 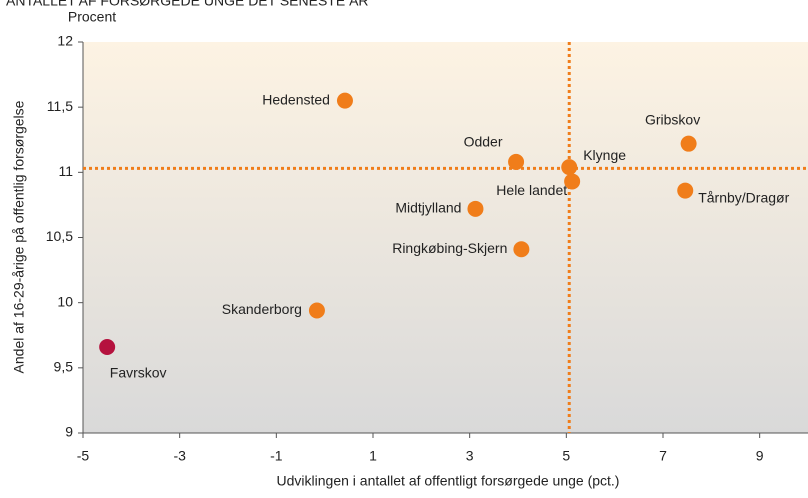 I want to click on y-tick-label: 10,5, so click(x=59, y=236).